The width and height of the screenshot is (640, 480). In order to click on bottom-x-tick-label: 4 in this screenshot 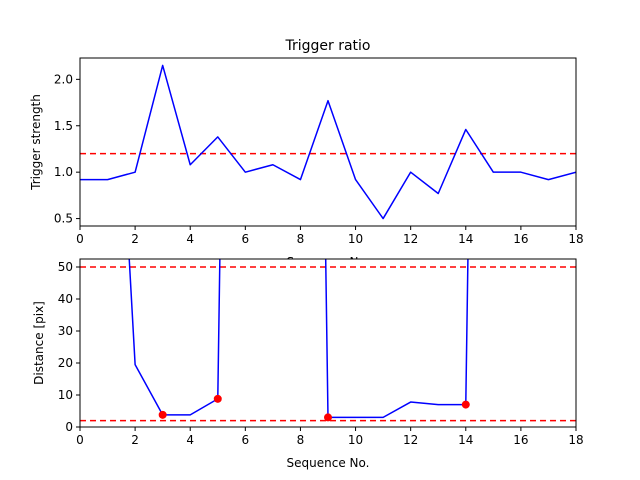, I will do `click(190, 440)`.